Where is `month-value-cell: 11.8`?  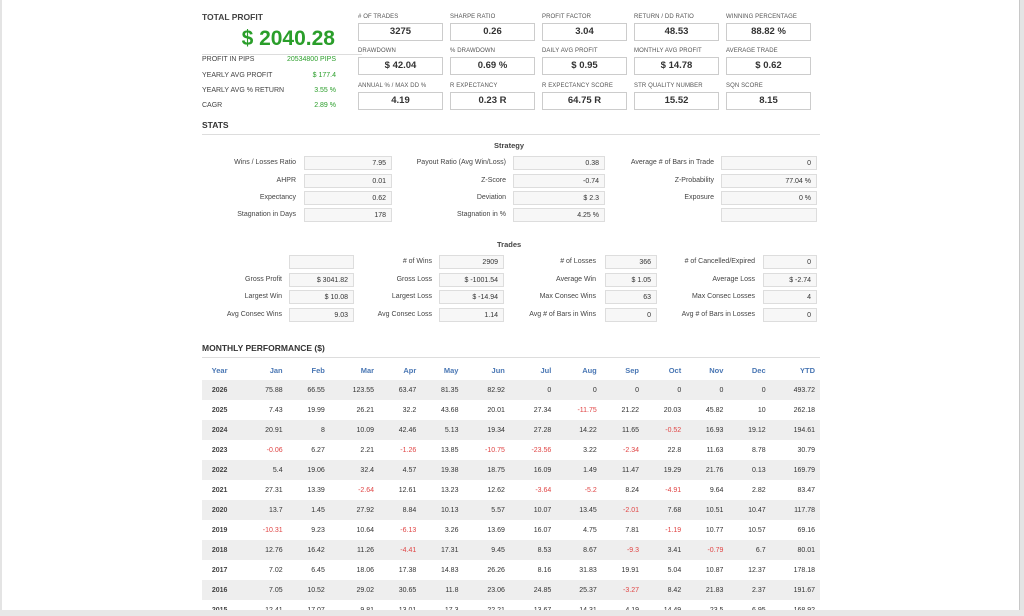 month-value-cell: 11.8 is located at coordinates (442, 590).